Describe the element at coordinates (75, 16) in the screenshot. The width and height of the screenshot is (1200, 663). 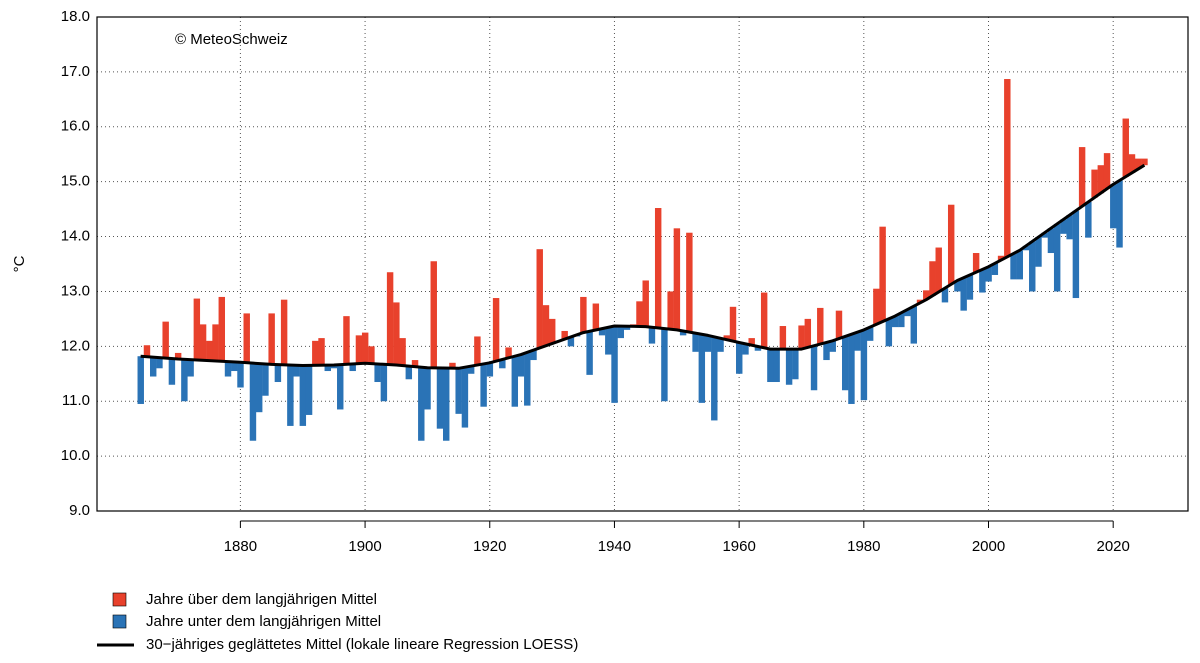
I see `y-tick-label: 18.0` at that location.